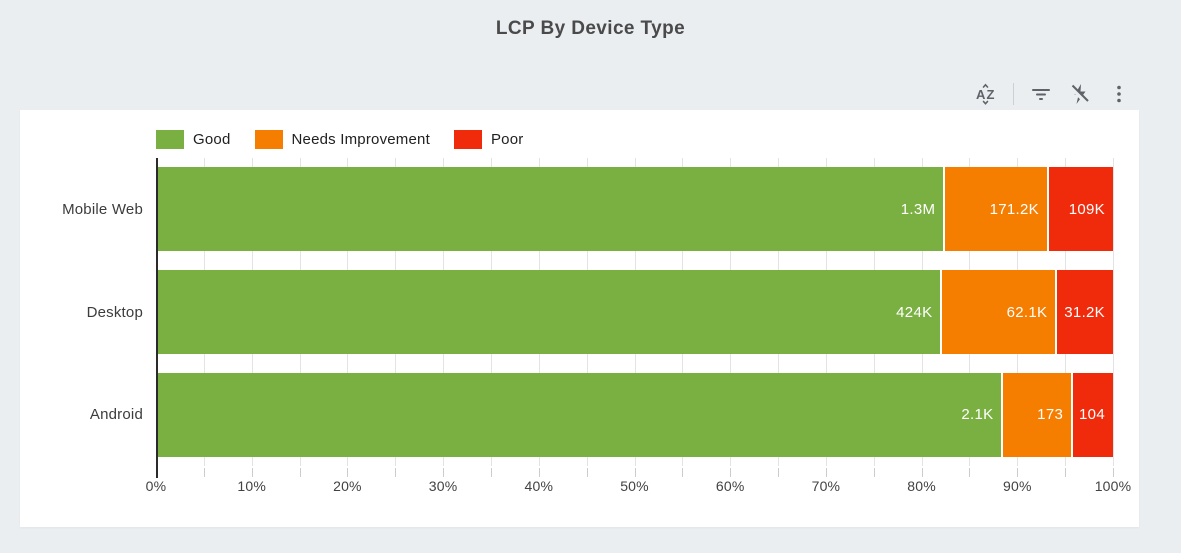 The image size is (1181, 553). I want to click on stacked-bar-android: 2.1K 173 104, so click(634, 414).